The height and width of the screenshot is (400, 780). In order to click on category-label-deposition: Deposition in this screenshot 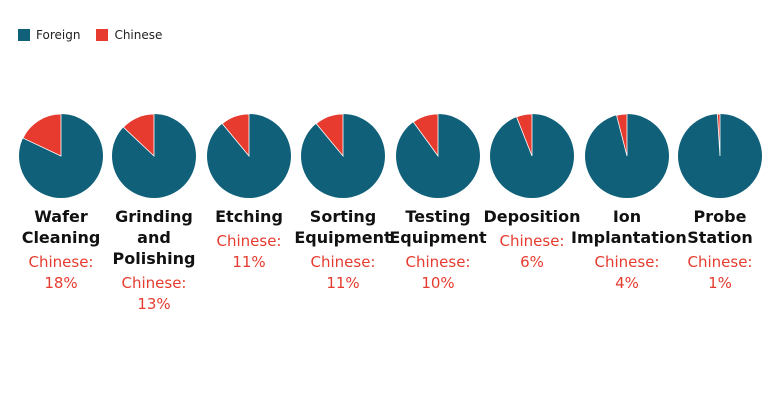, I will do `click(532, 216)`.